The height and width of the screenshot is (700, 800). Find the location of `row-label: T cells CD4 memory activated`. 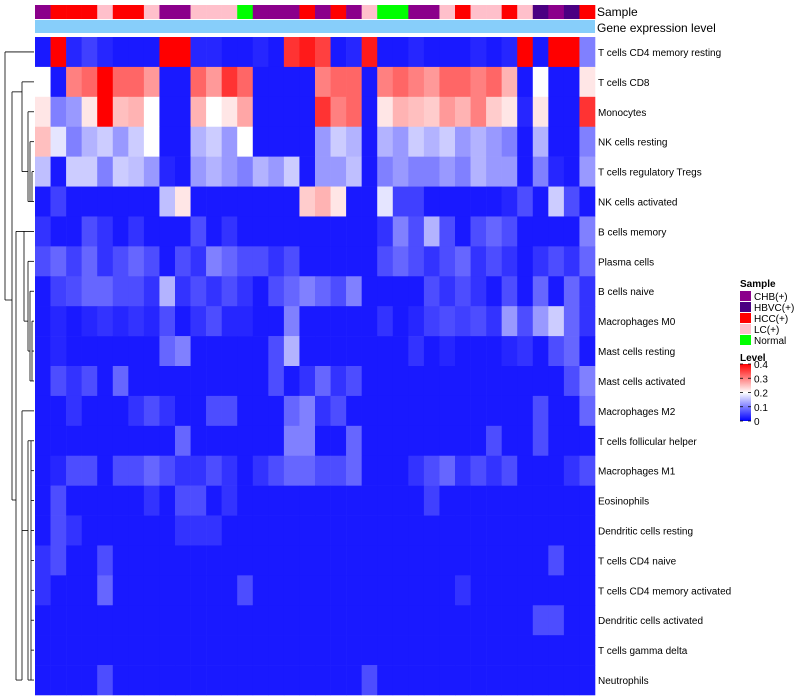

row-label: T cells CD4 memory activated is located at coordinates (664, 591).